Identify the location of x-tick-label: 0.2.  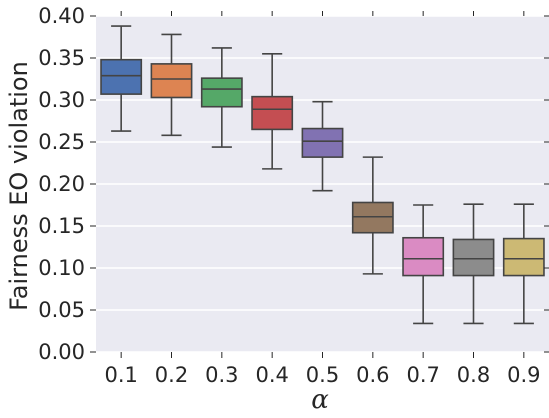
(171, 375).